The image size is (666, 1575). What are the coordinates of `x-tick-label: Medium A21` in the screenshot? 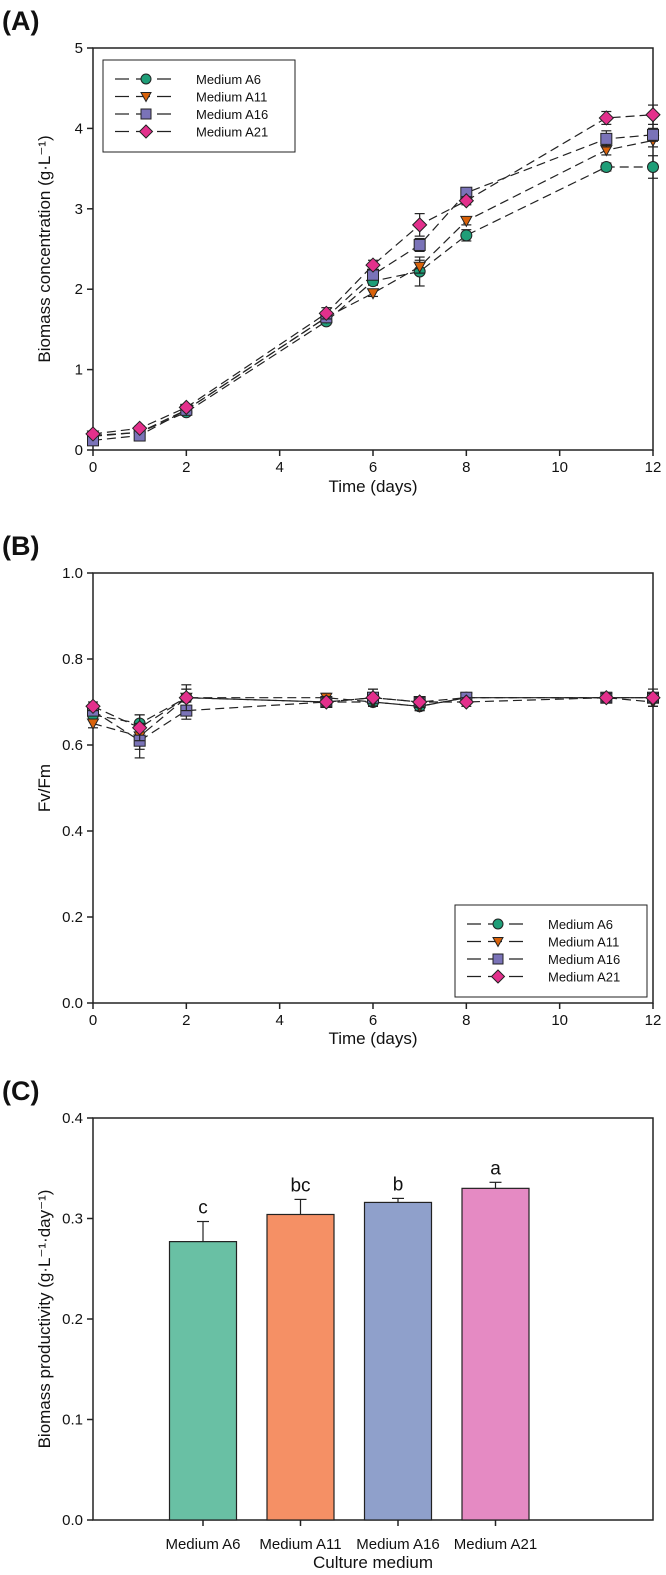 It's located at (495, 1544).